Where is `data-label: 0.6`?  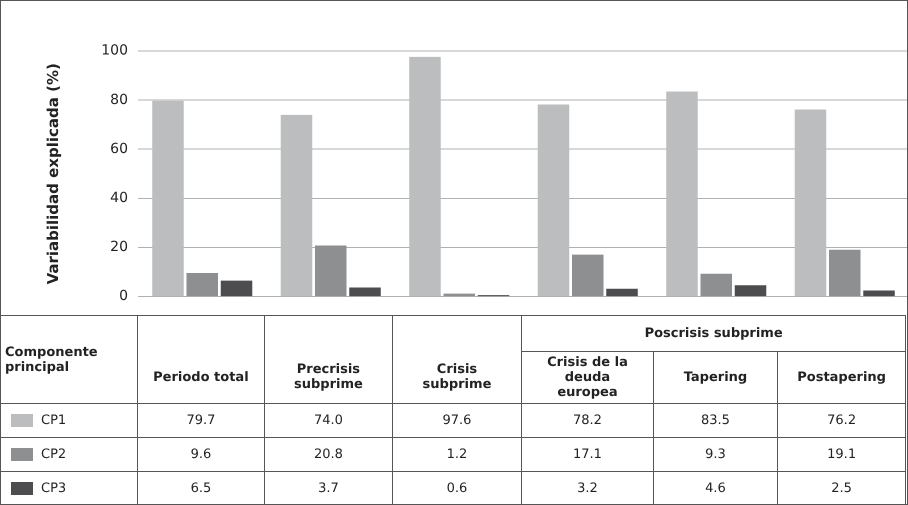 data-label: 0.6 is located at coordinates (457, 488).